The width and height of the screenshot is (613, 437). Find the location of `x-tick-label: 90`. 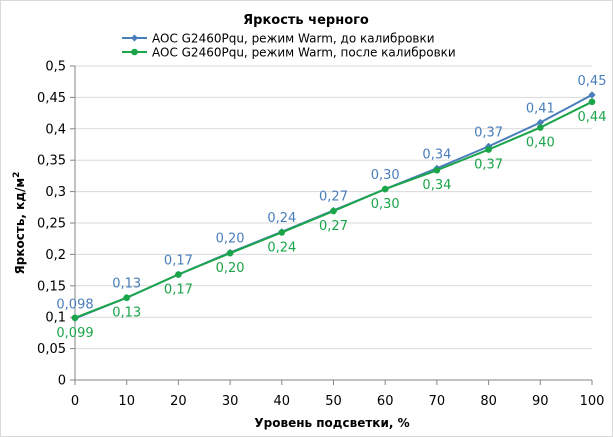

x-tick-label: 90 is located at coordinates (540, 401).